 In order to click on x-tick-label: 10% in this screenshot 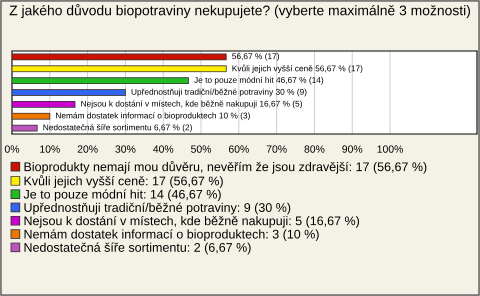, I will do `click(50, 149)`.